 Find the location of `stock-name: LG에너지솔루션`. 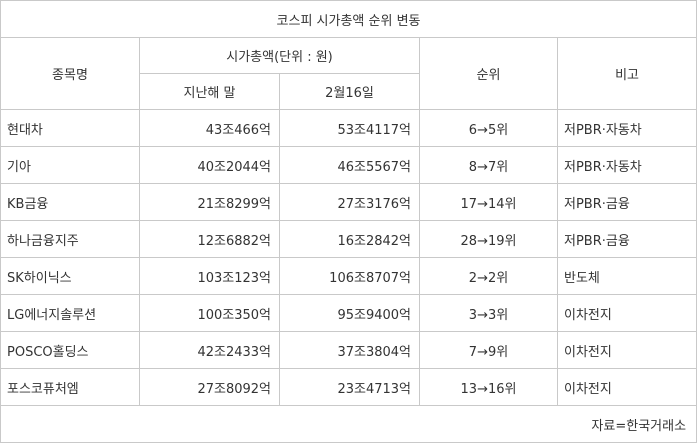

stock-name: LG에너지솔루션 is located at coordinates (70, 313).